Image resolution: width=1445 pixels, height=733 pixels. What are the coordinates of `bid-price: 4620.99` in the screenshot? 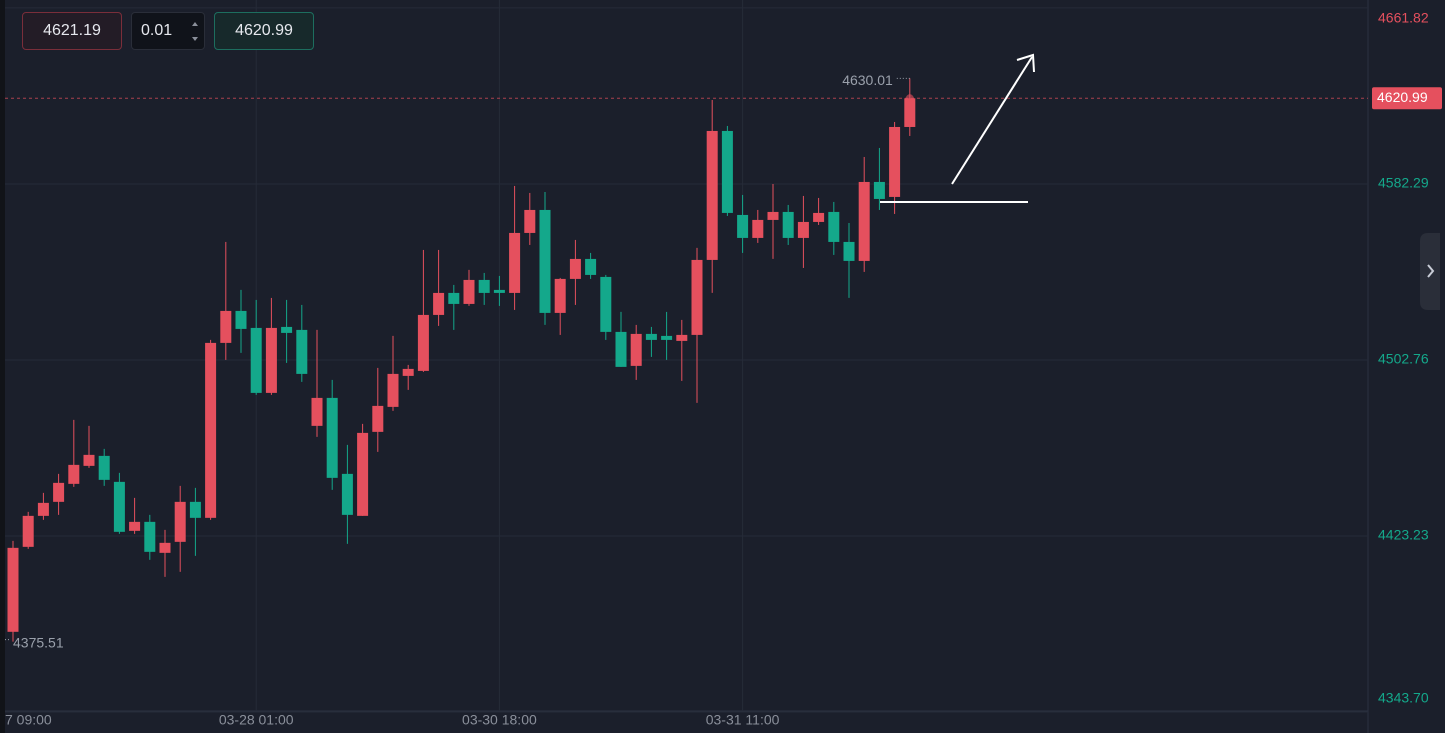 It's located at (264, 30).